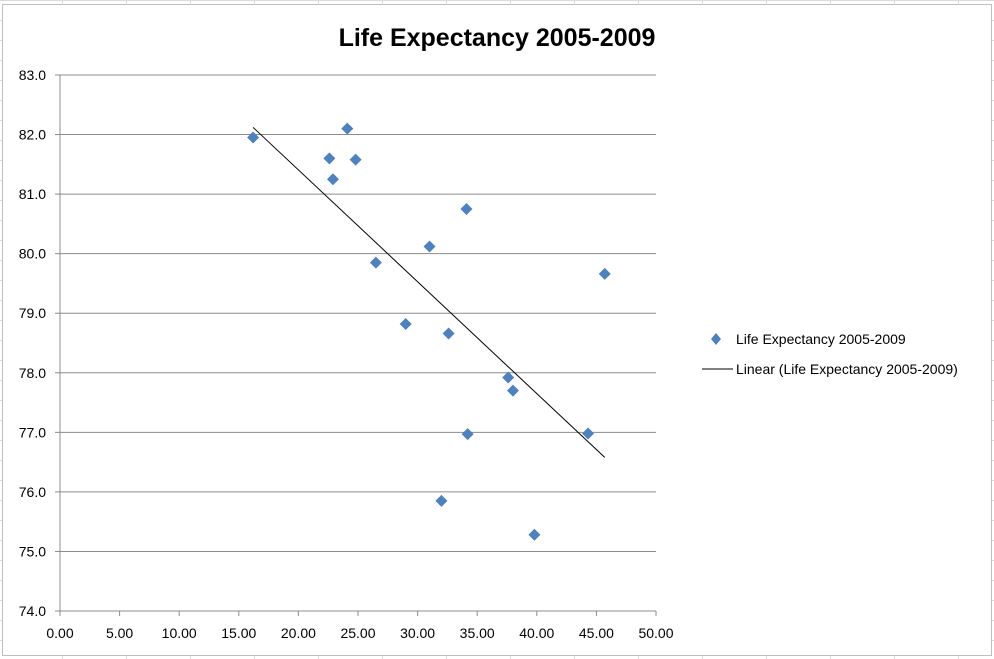 The width and height of the screenshot is (994, 659). Describe the element at coordinates (32, 194) in the screenshot. I see `y-tick-label: 81.0` at that location.